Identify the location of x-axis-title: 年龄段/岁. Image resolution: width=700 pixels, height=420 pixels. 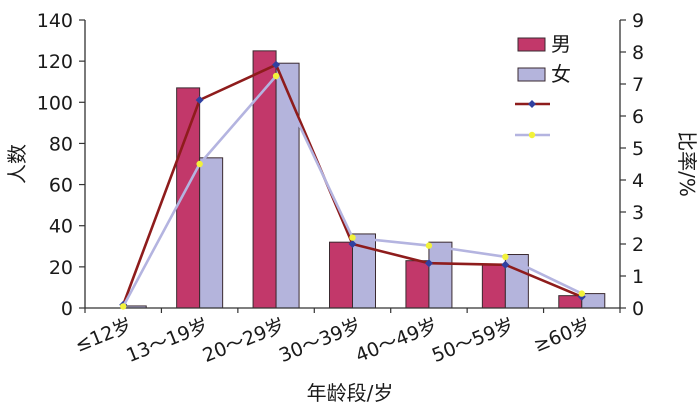
(350, 393).